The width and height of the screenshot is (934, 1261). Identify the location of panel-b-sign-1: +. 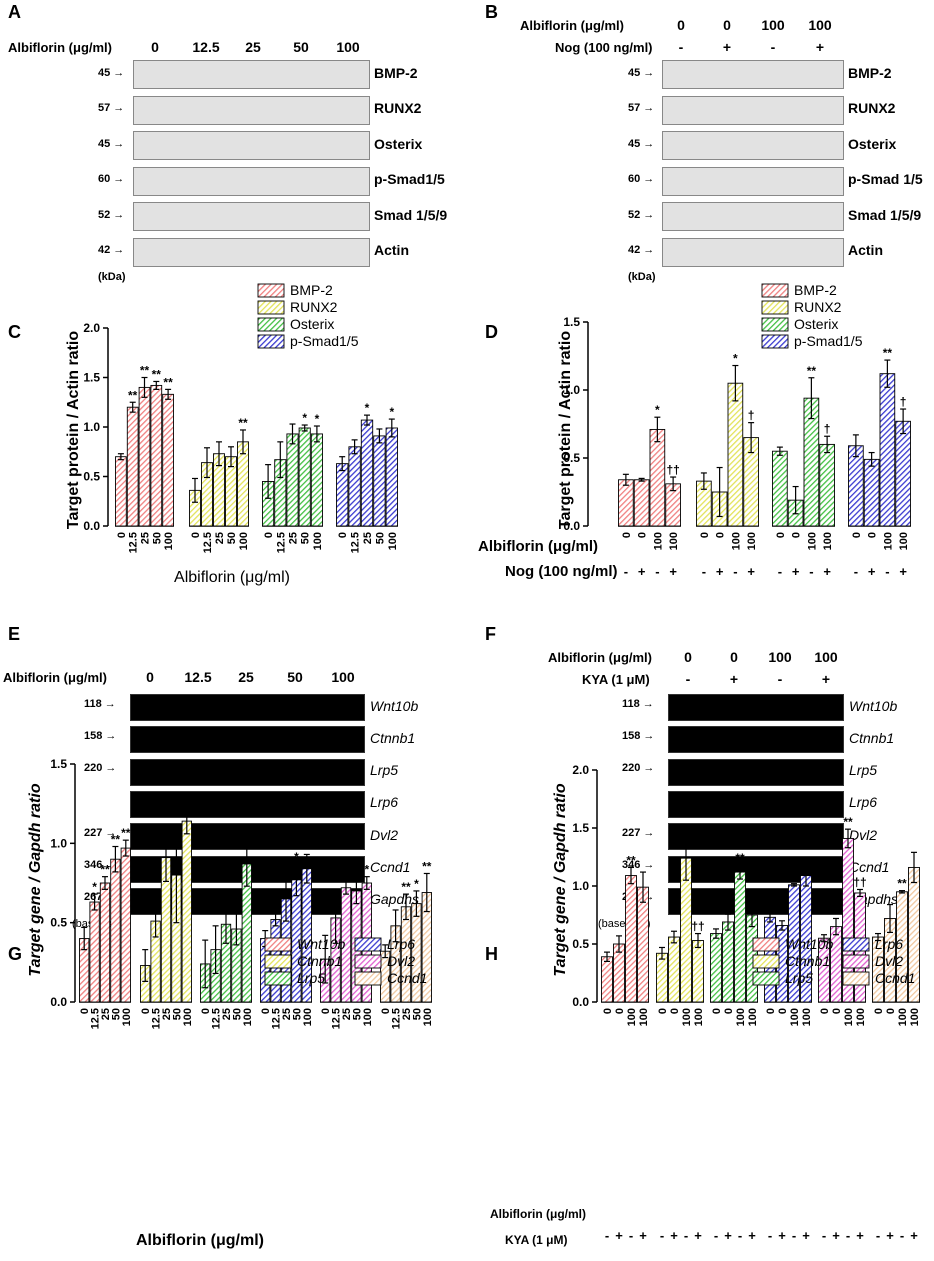
(727, 47).